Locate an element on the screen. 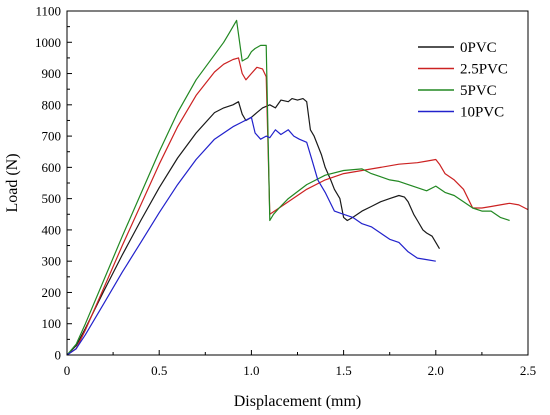 The height and width of the screenshot is (415, 550). y-tick-label: 600 is located at coordinates (52, 167).